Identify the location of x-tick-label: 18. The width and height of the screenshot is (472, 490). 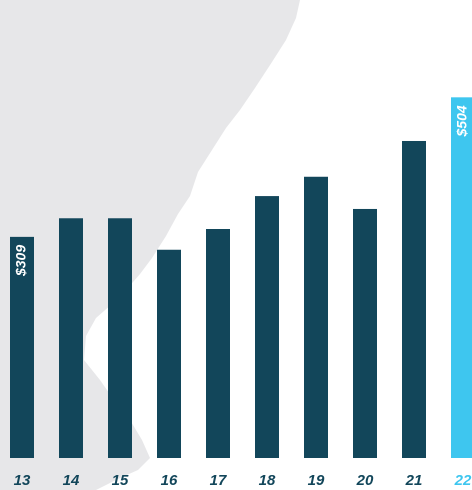
(267, 480).